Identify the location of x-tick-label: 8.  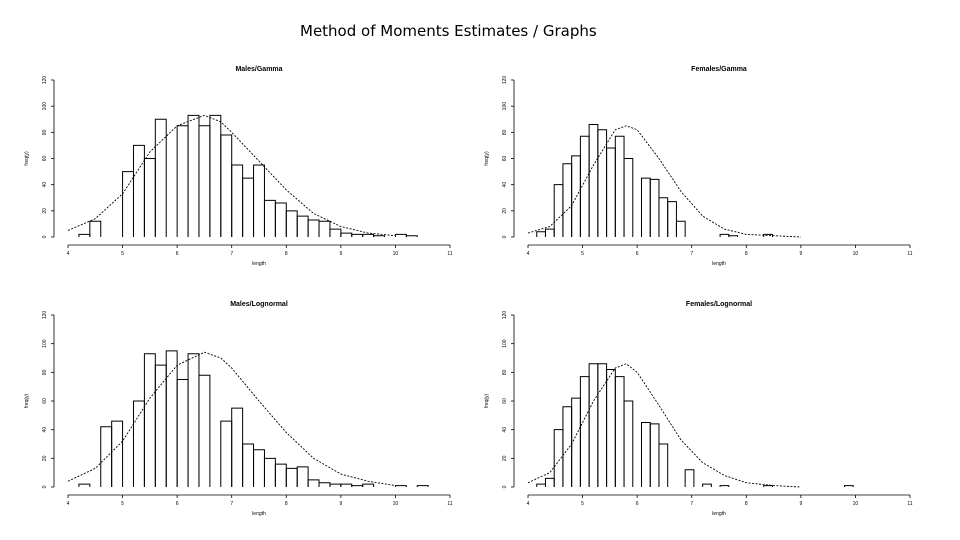
(746, 254).